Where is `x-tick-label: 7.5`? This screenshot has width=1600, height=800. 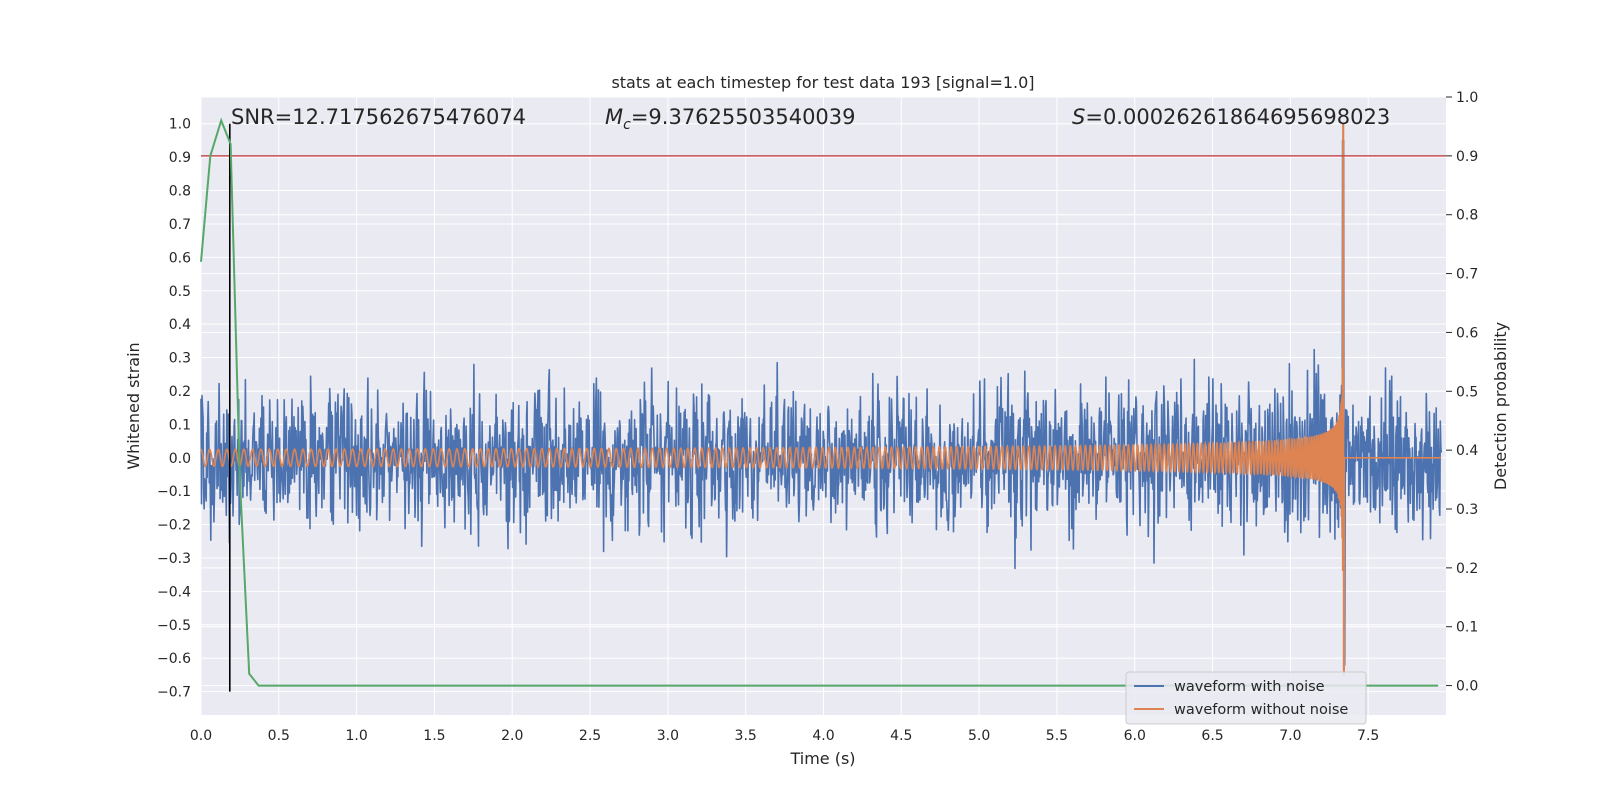
x-tick-label: 7.5 is located at coordinates (1368, 736).